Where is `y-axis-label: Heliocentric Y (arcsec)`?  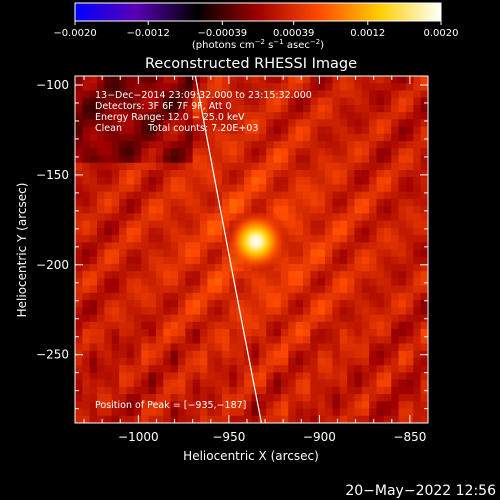 y-axis-label: Heliocentric Y (arcsec) is located at coordinates (22, 250).